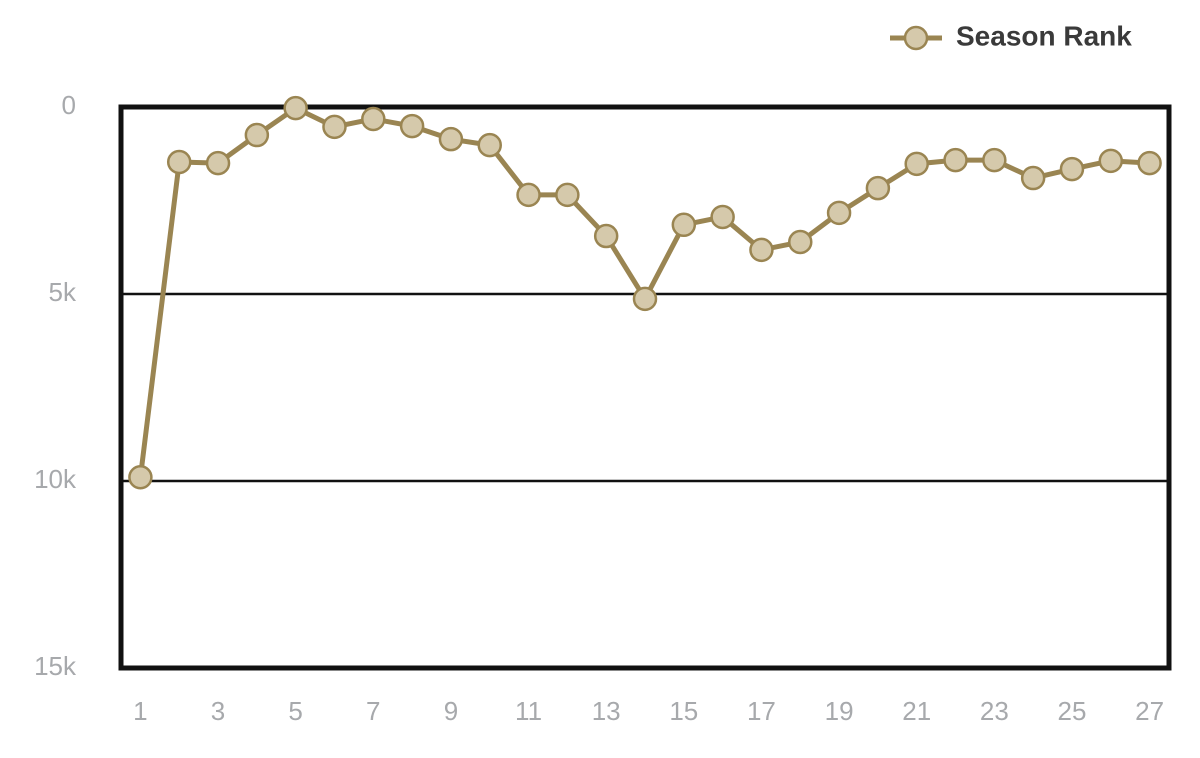 The width and height of the screenshot is (1200, 758). Describe the element at coordinates (451, 711) in the screenshot. I see `x-tick-label: 9` at that location.